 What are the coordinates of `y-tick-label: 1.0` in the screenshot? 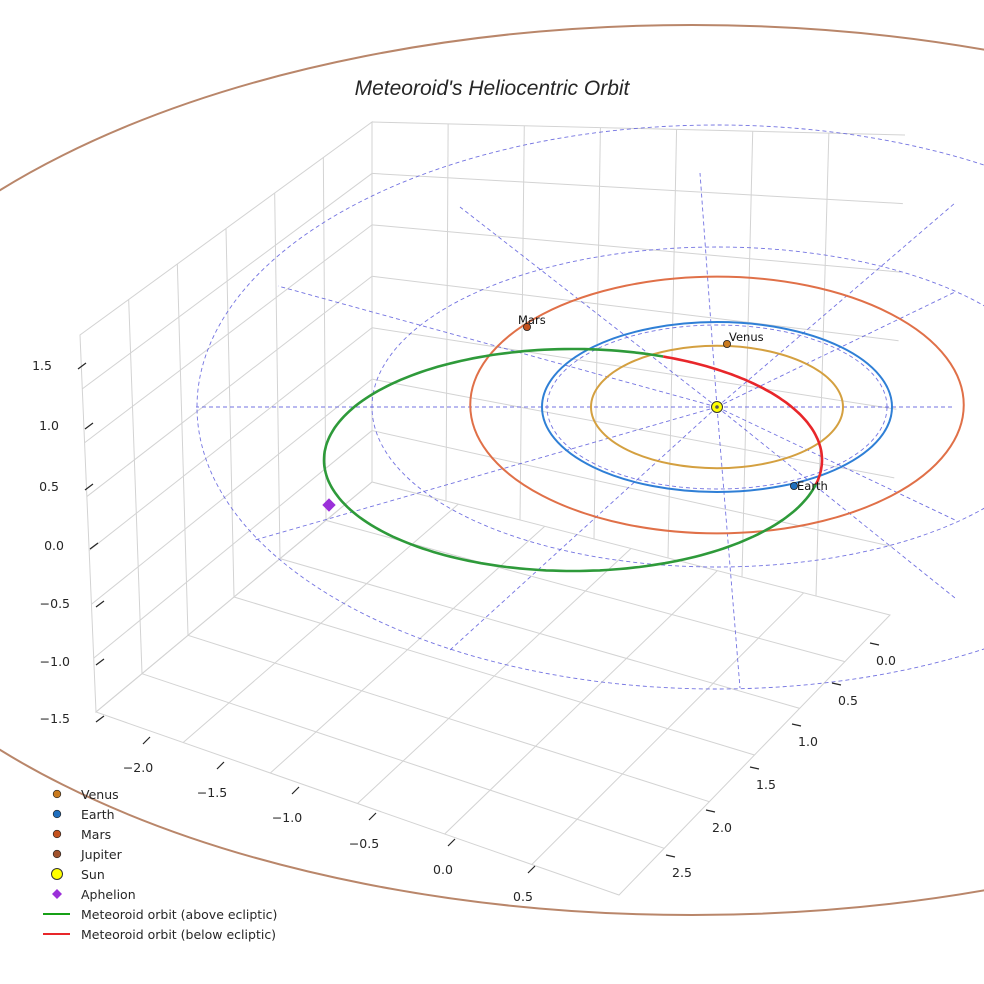 It's located at (808, 741).